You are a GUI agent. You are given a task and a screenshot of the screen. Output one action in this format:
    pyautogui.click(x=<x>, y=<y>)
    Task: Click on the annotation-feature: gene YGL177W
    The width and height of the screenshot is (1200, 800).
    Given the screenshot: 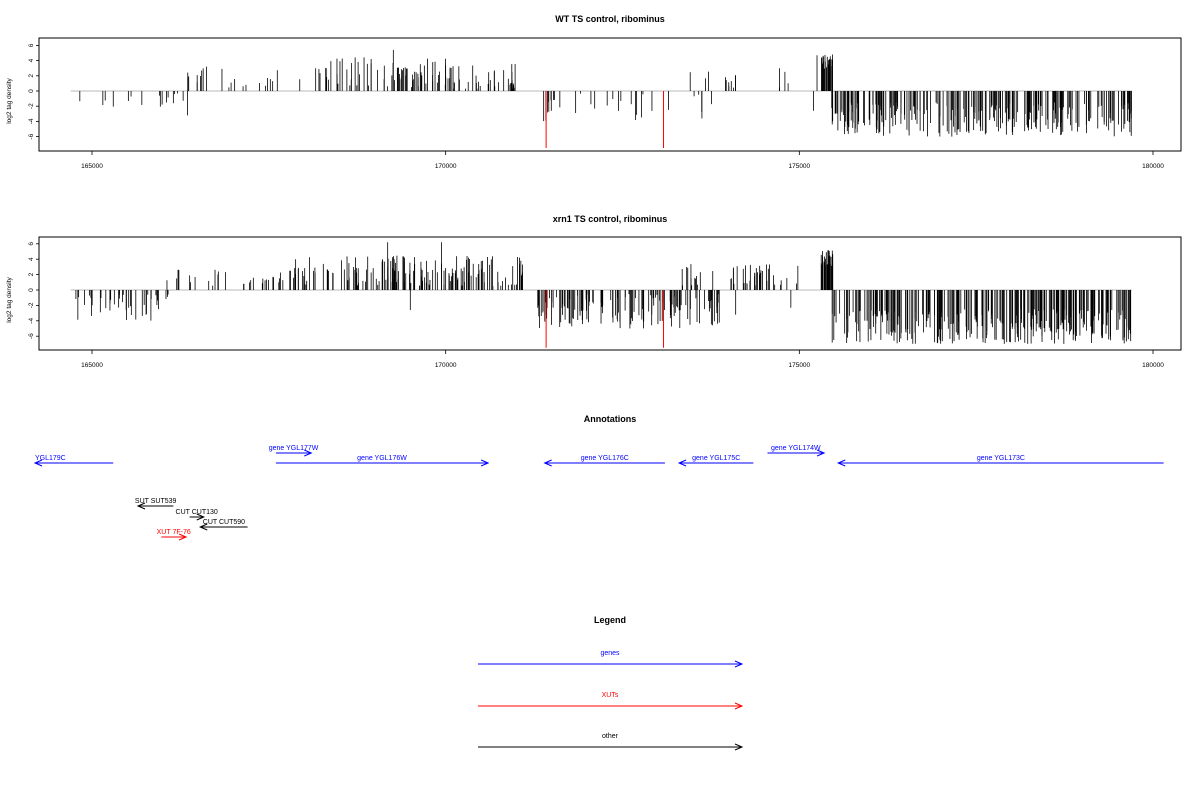 What is the action you would take?
    pyautogui.click(x=294, y=451)
    